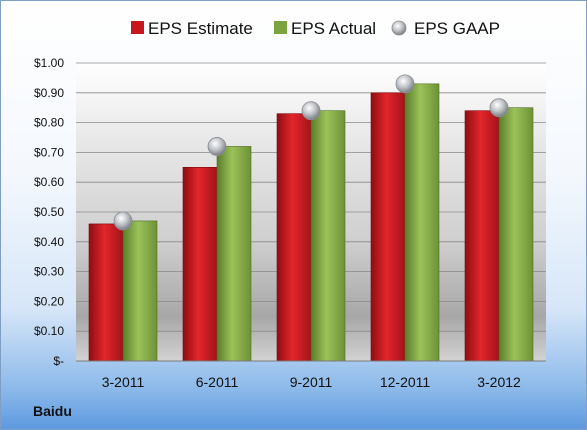  I want to click on legend: EPS Estimate EPS Actual EPS GAAP, so click(315, 28).